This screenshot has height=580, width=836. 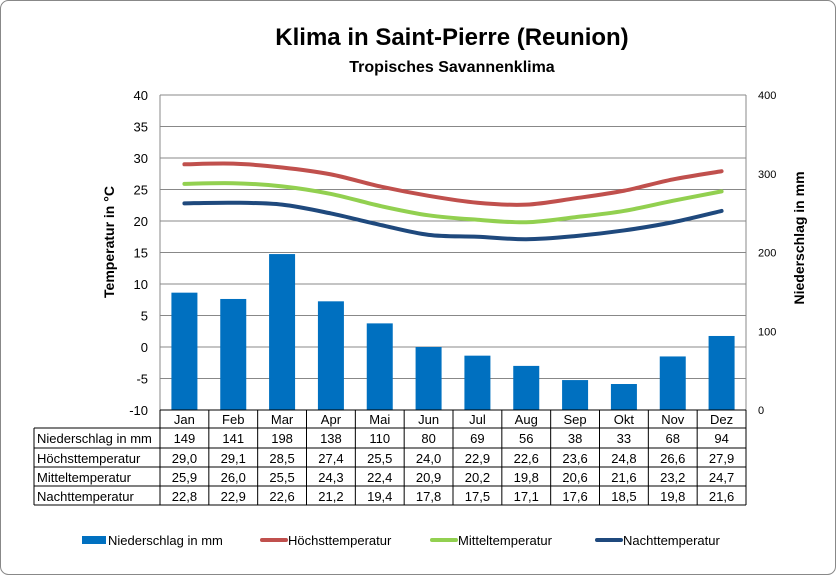 I want to click on y-left-tick-label: -5, so click(x=142, y=379).